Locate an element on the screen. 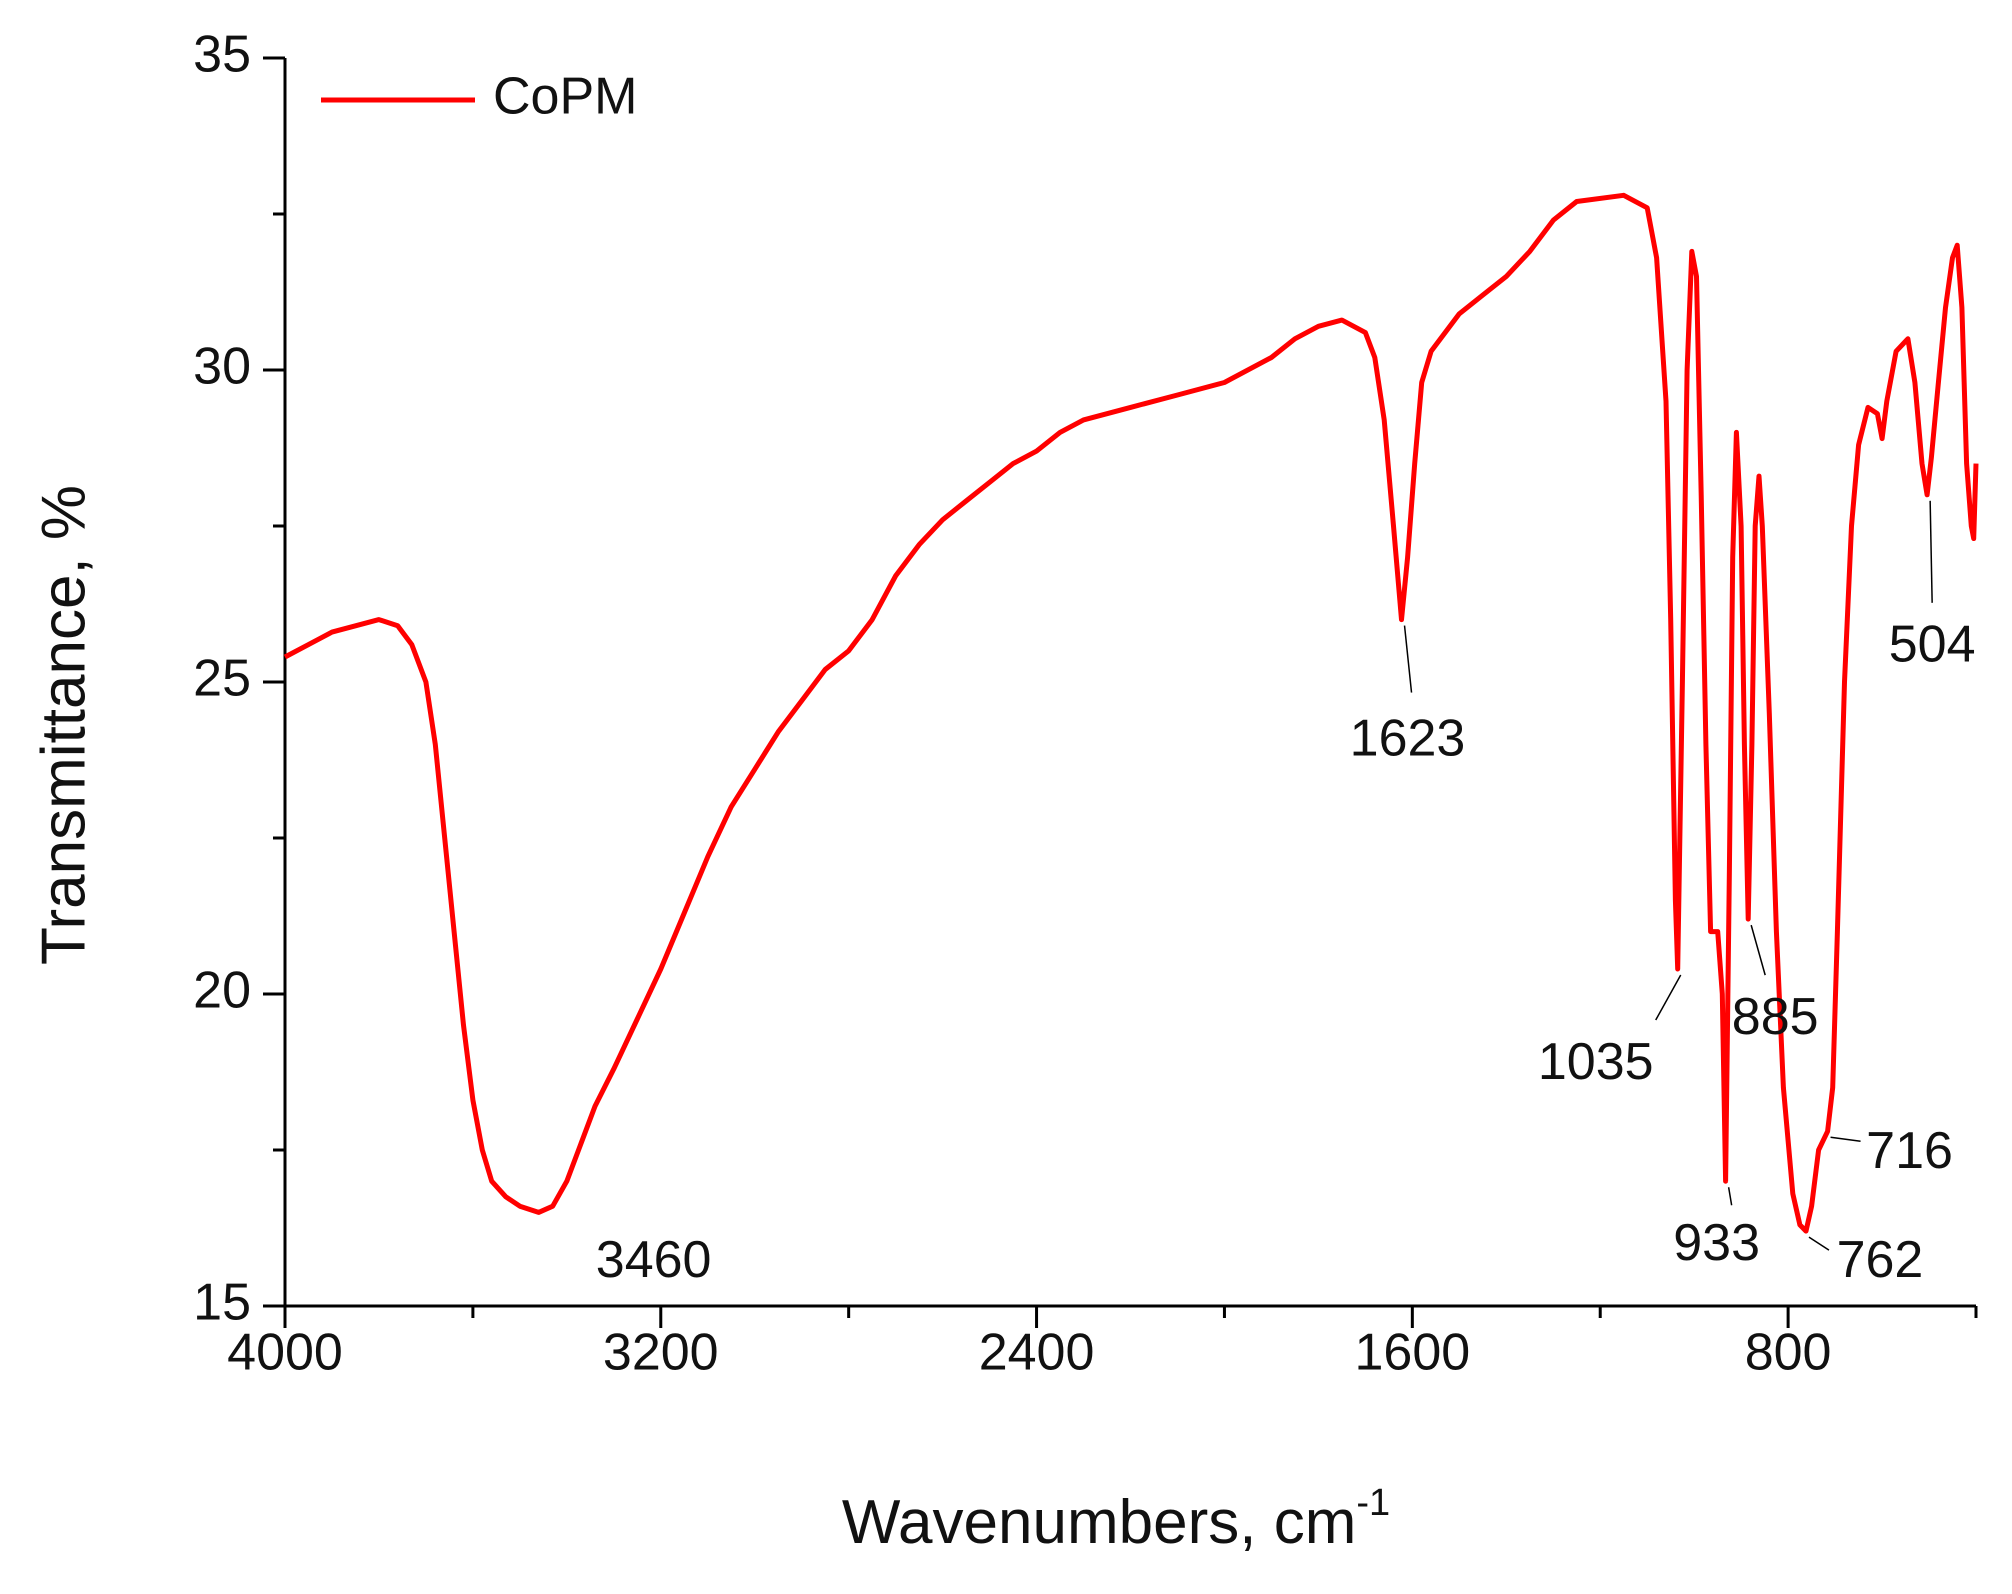  y-tick-label: 30 is located at coordinates (222, 367).